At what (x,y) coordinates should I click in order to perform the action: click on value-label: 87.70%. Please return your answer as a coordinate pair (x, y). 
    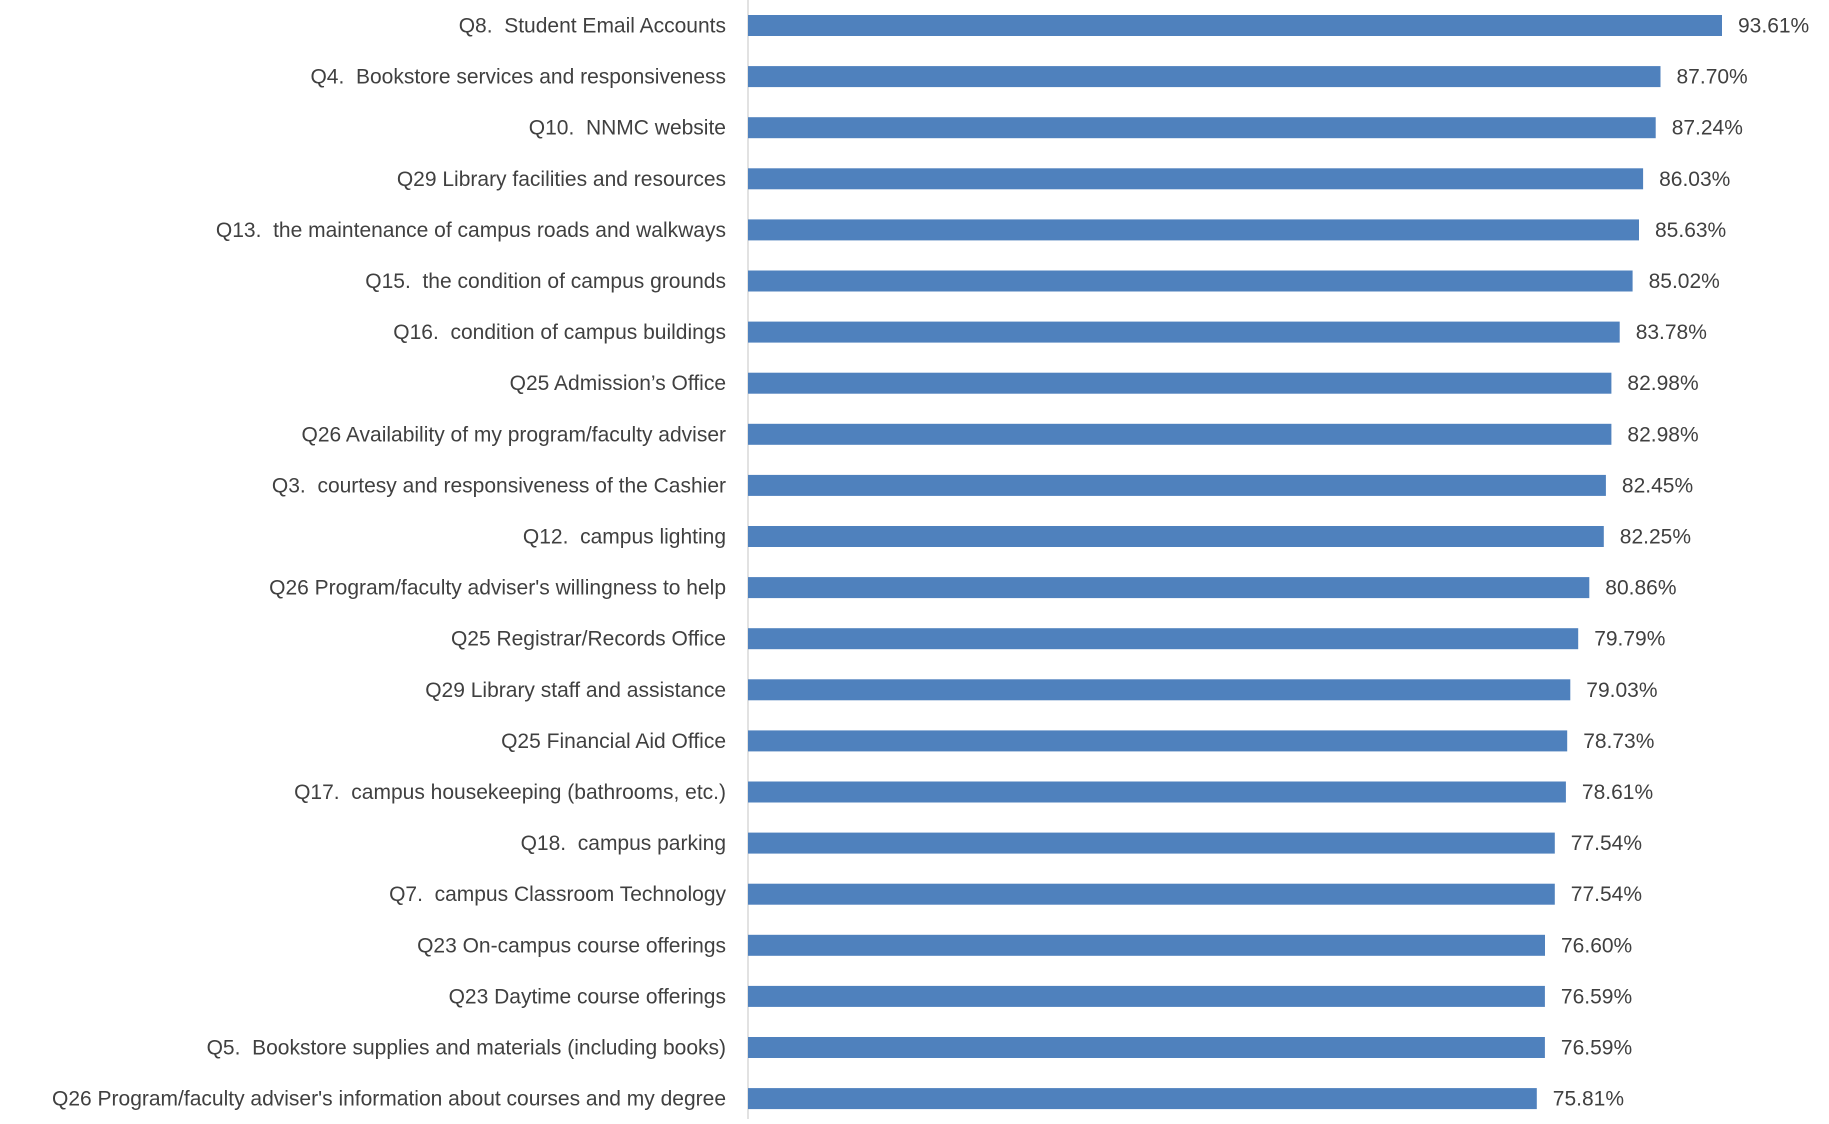
    Looking at the image, I should click on (1712, 77).